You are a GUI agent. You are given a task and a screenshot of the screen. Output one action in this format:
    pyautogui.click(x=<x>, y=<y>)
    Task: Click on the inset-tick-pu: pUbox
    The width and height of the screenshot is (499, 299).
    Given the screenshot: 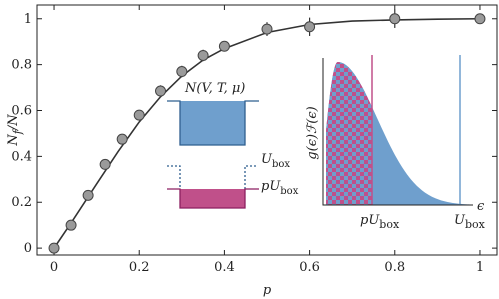 What is the action you would take?
    pyautogui.click(x=380, y=222)
    